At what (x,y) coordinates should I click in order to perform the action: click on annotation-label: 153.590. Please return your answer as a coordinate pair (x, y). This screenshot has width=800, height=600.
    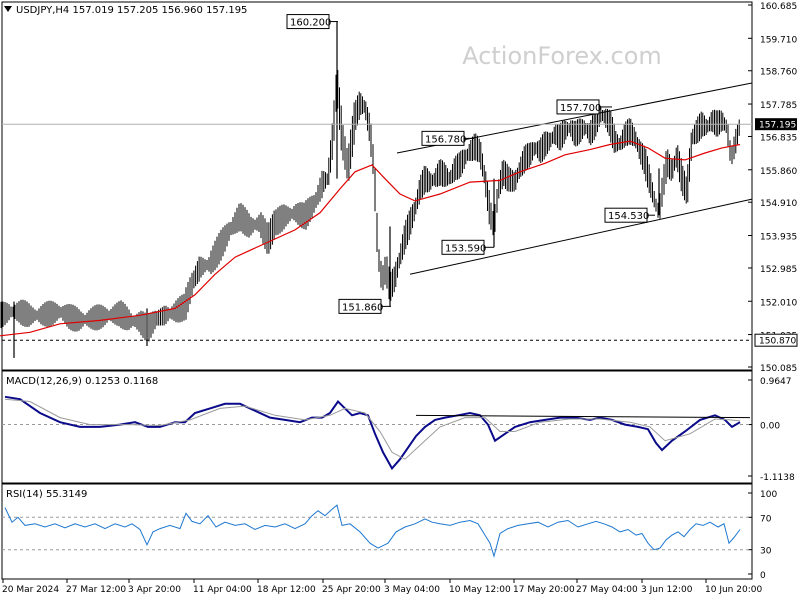
    Looking at the image, I should click on (465, 248).